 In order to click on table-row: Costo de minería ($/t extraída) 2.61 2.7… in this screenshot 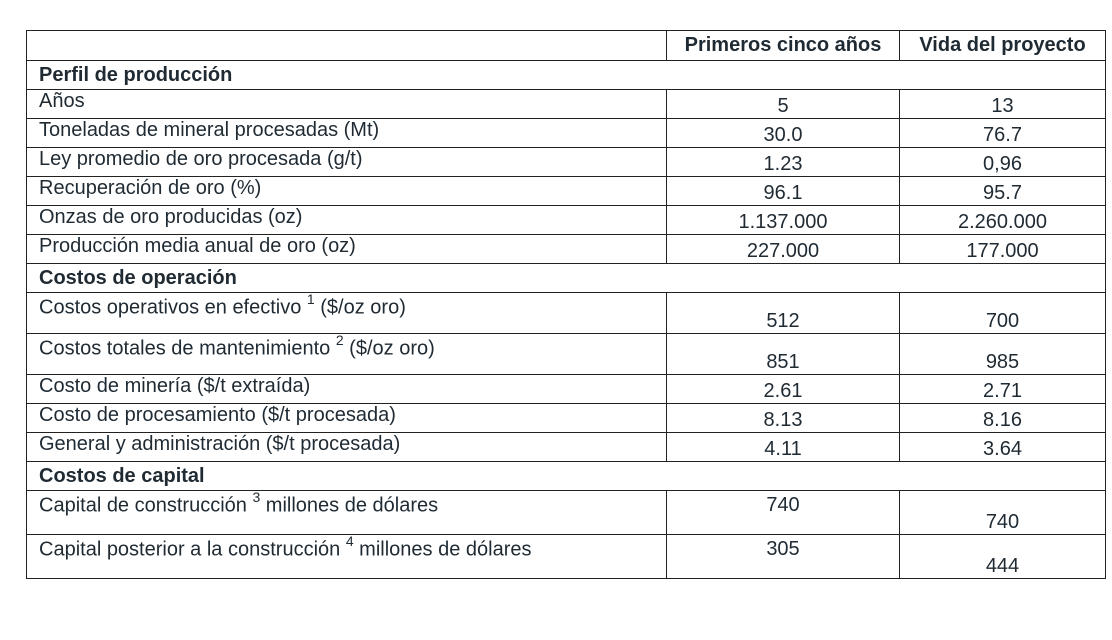, I will do `click(566, 389)`.